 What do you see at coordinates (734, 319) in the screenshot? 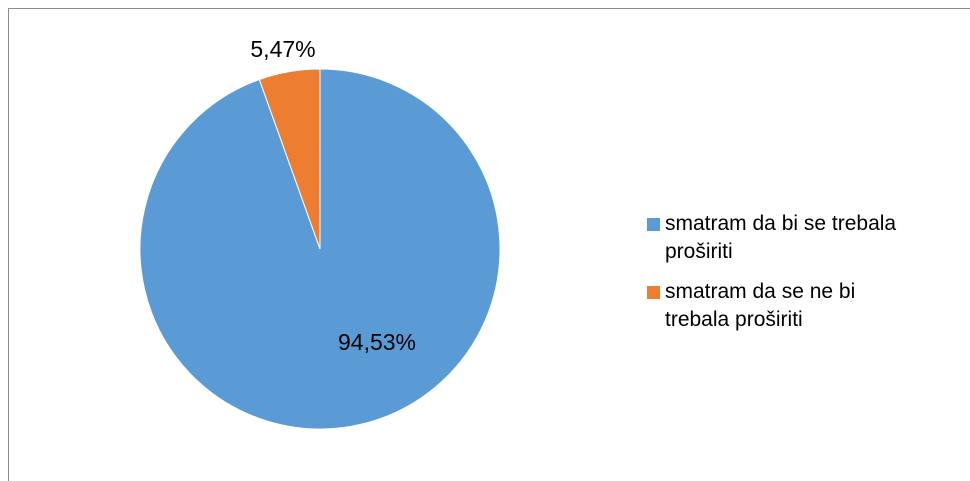
I see `legend-label-2-line2: trebala proširiti` at bounding box center [734, 319].